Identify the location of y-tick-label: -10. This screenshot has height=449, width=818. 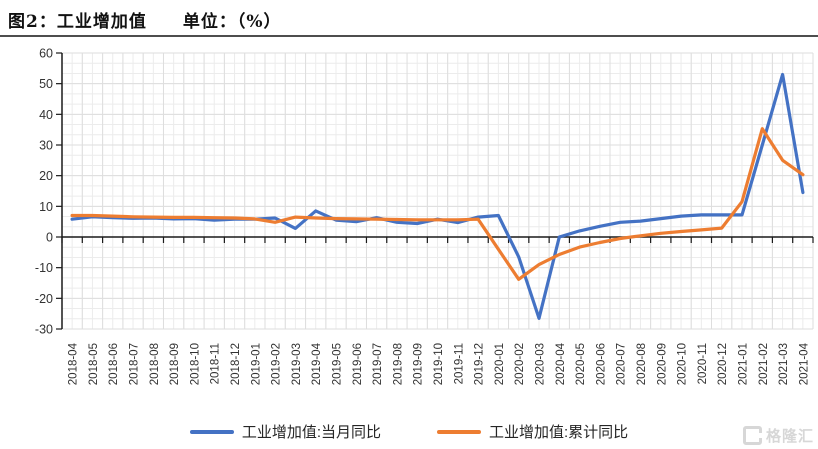
(44, 268).